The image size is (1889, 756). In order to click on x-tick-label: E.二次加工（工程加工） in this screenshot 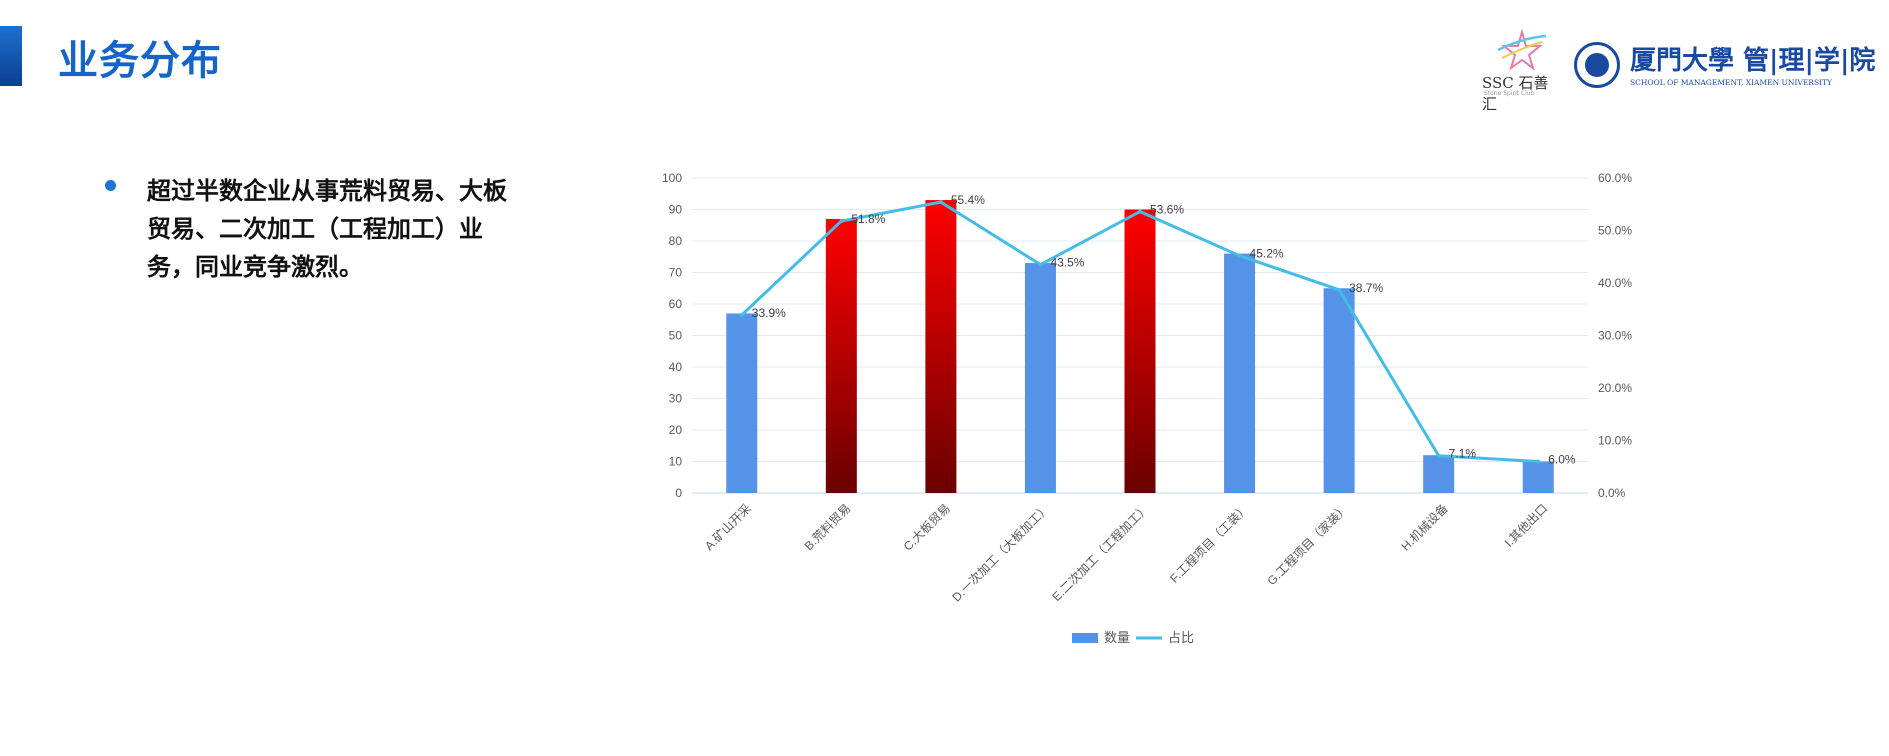, I will do `click(1100, 552)`.